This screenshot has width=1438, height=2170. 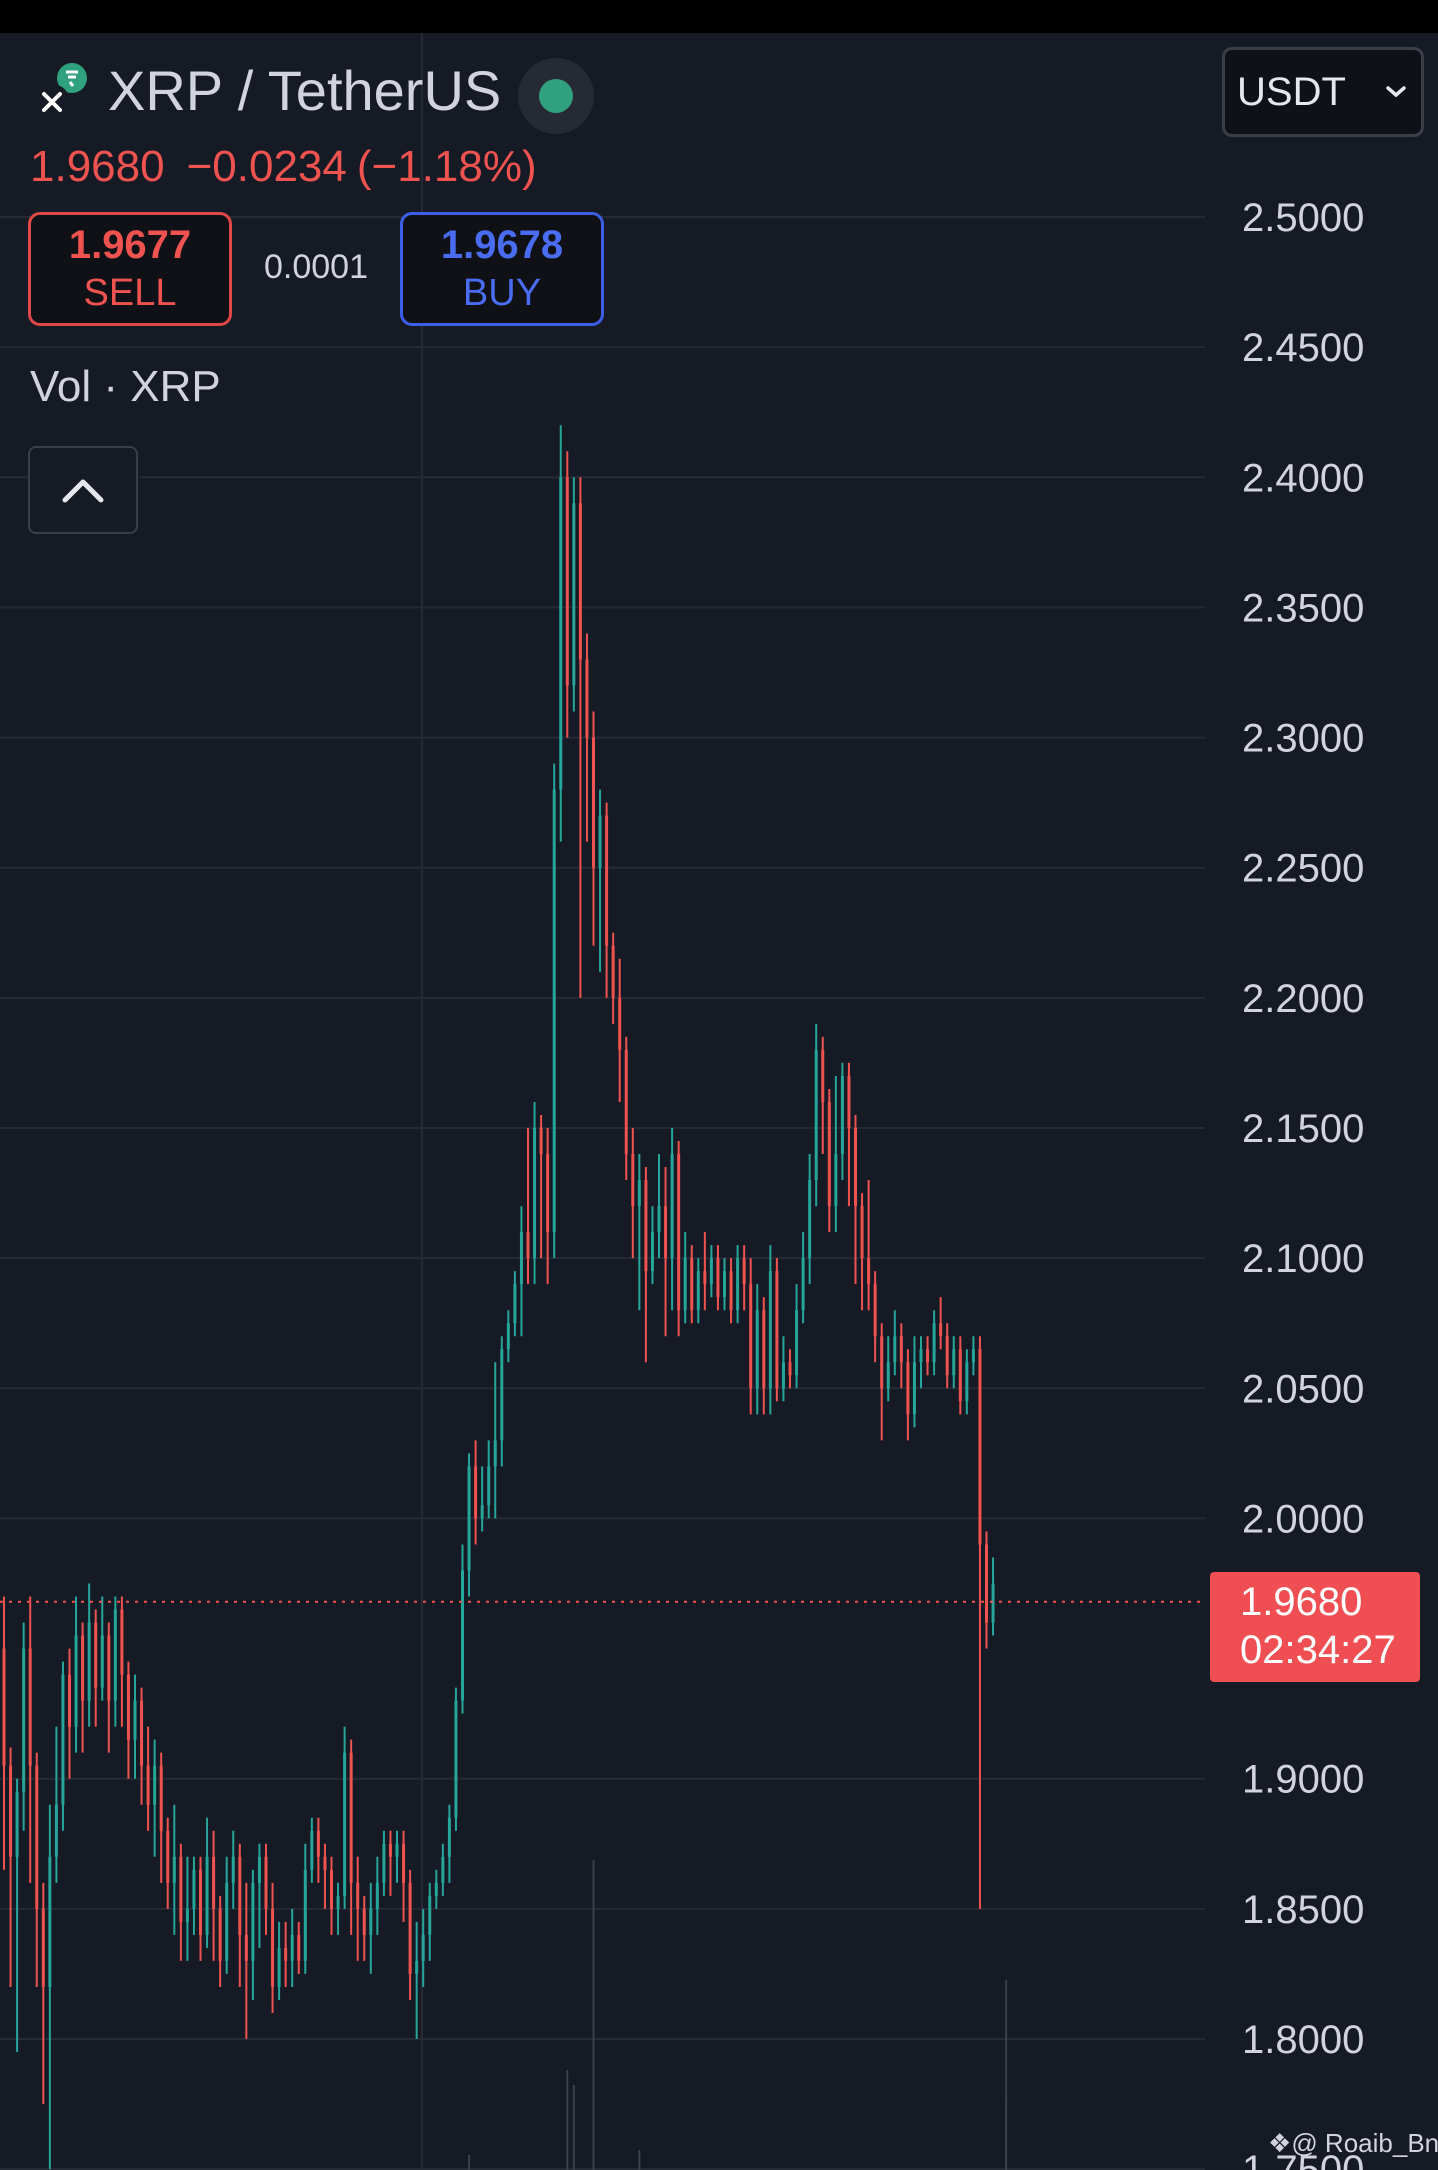 I want to click on y-tick-label: 1.8500, so click(x=1303, y=1910).